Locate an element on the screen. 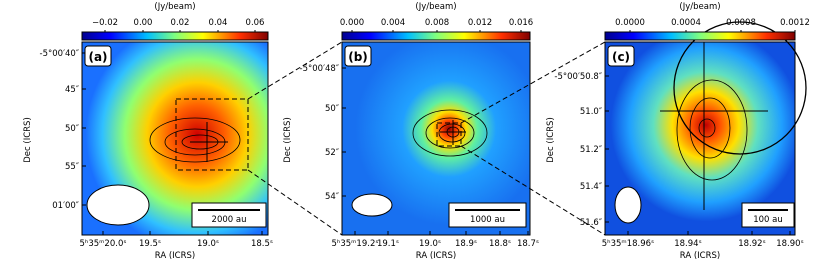  colorbar-tick-label: 0.0012 is located at coordinates (795, 23).